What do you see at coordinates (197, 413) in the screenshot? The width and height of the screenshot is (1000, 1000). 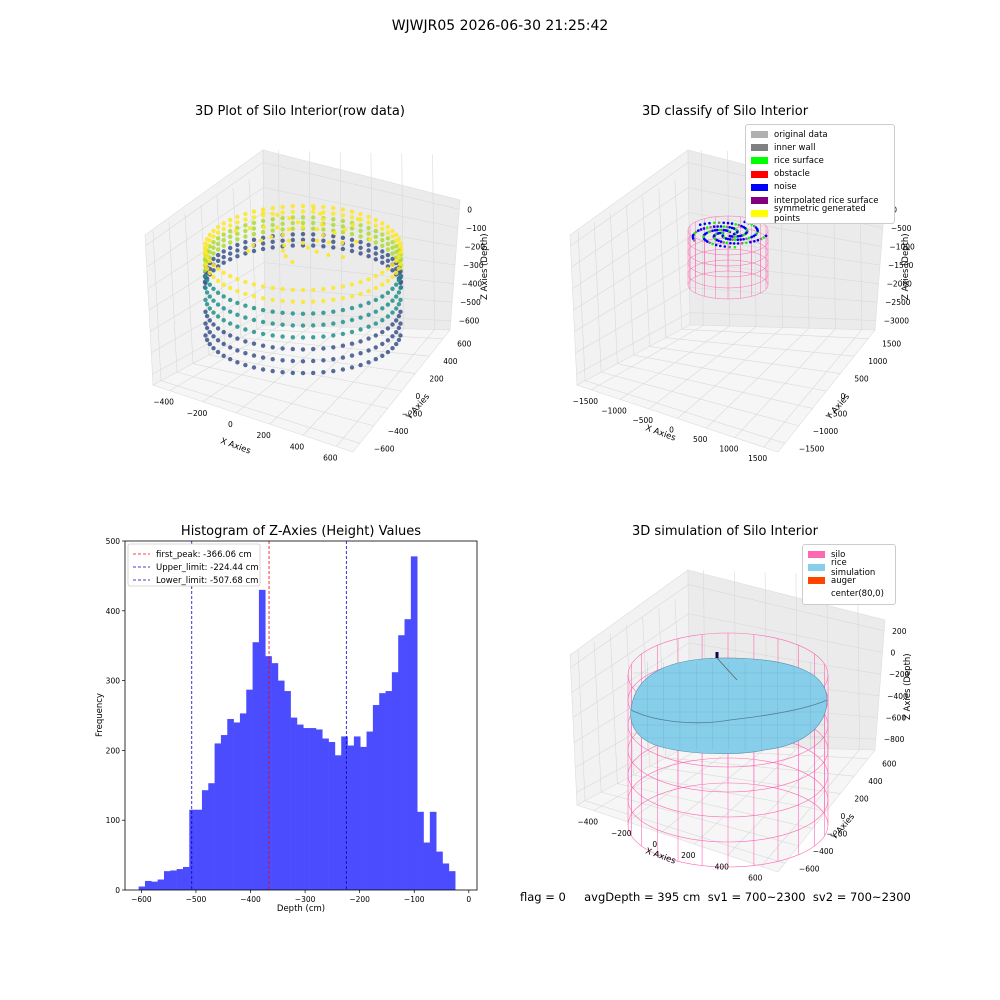 I see `plot1-xtick: −200` at bounding box center [197, 413].